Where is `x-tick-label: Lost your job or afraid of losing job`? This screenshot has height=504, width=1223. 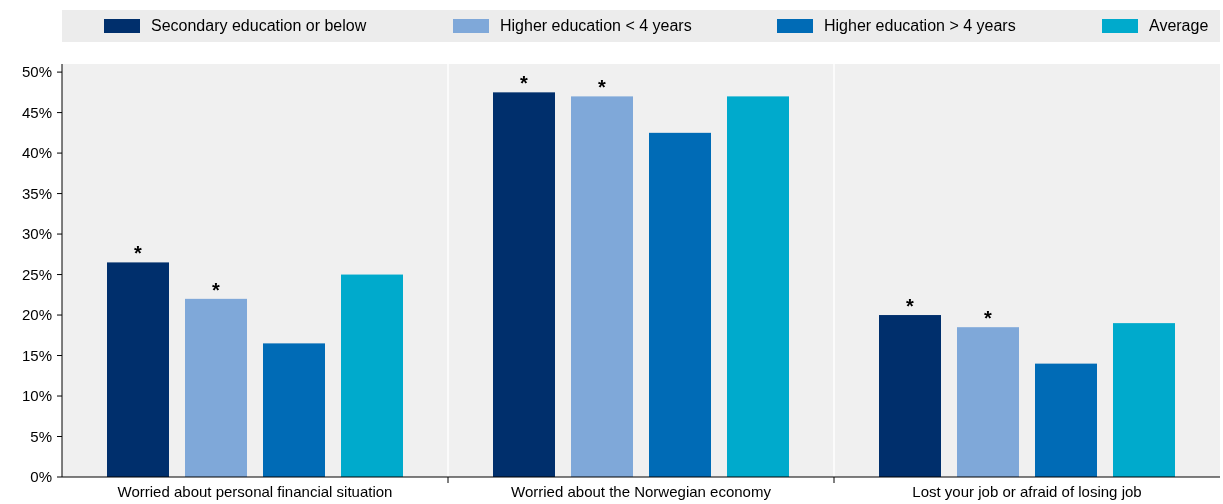
x-tick-label: Lost your job or afraid of losing job is located at coordinates (1027, 491).